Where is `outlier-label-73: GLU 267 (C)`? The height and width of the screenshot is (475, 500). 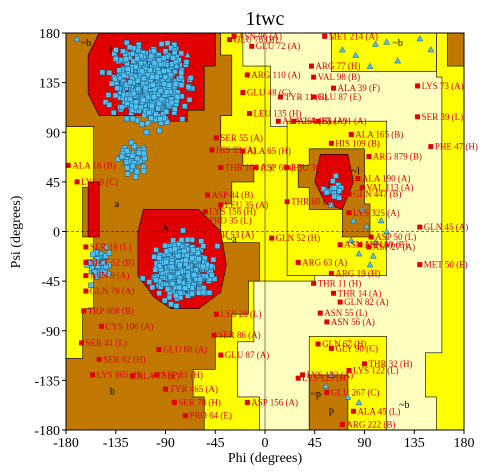 outlier-label-73: GLU 267 (C) is located at coordinates (355, 393).